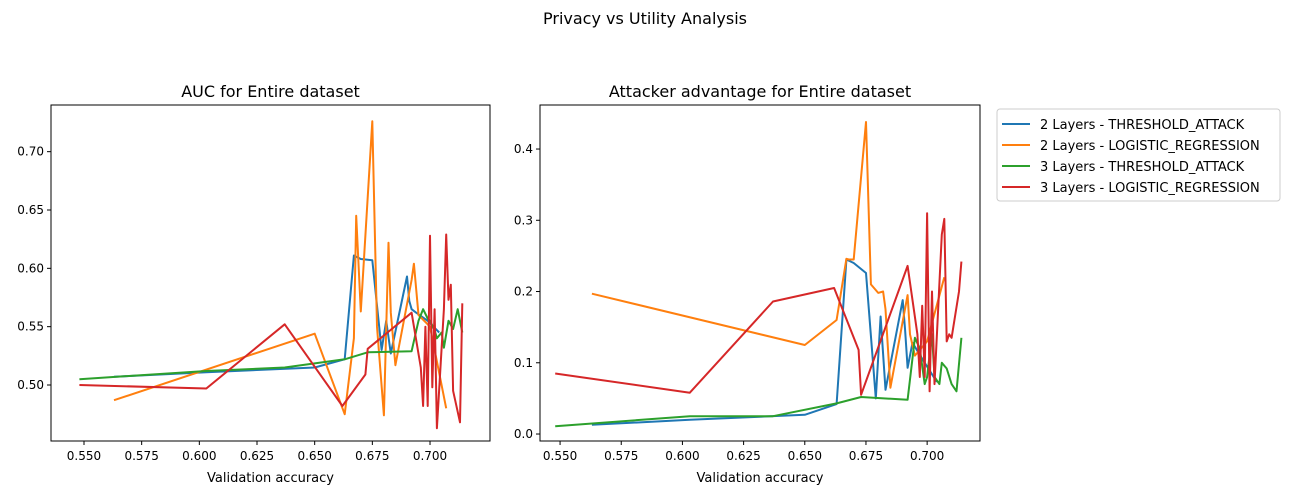  Describe the element at coordinates (523, 220) in the screenshot. I see `y-tick-label: 0.3` at that location.